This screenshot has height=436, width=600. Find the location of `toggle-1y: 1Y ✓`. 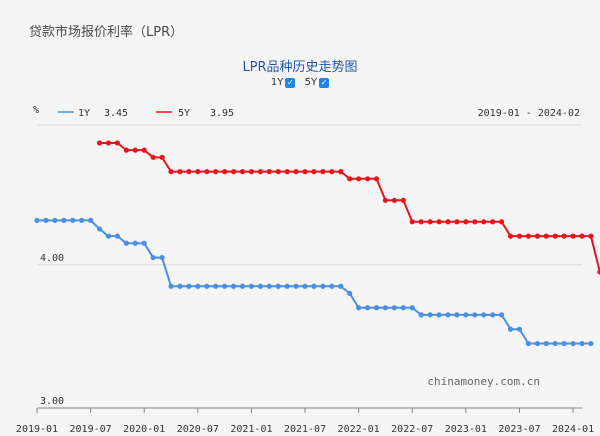

toggle-1y: 1Y ✓ is located at coordinates (283, 82).